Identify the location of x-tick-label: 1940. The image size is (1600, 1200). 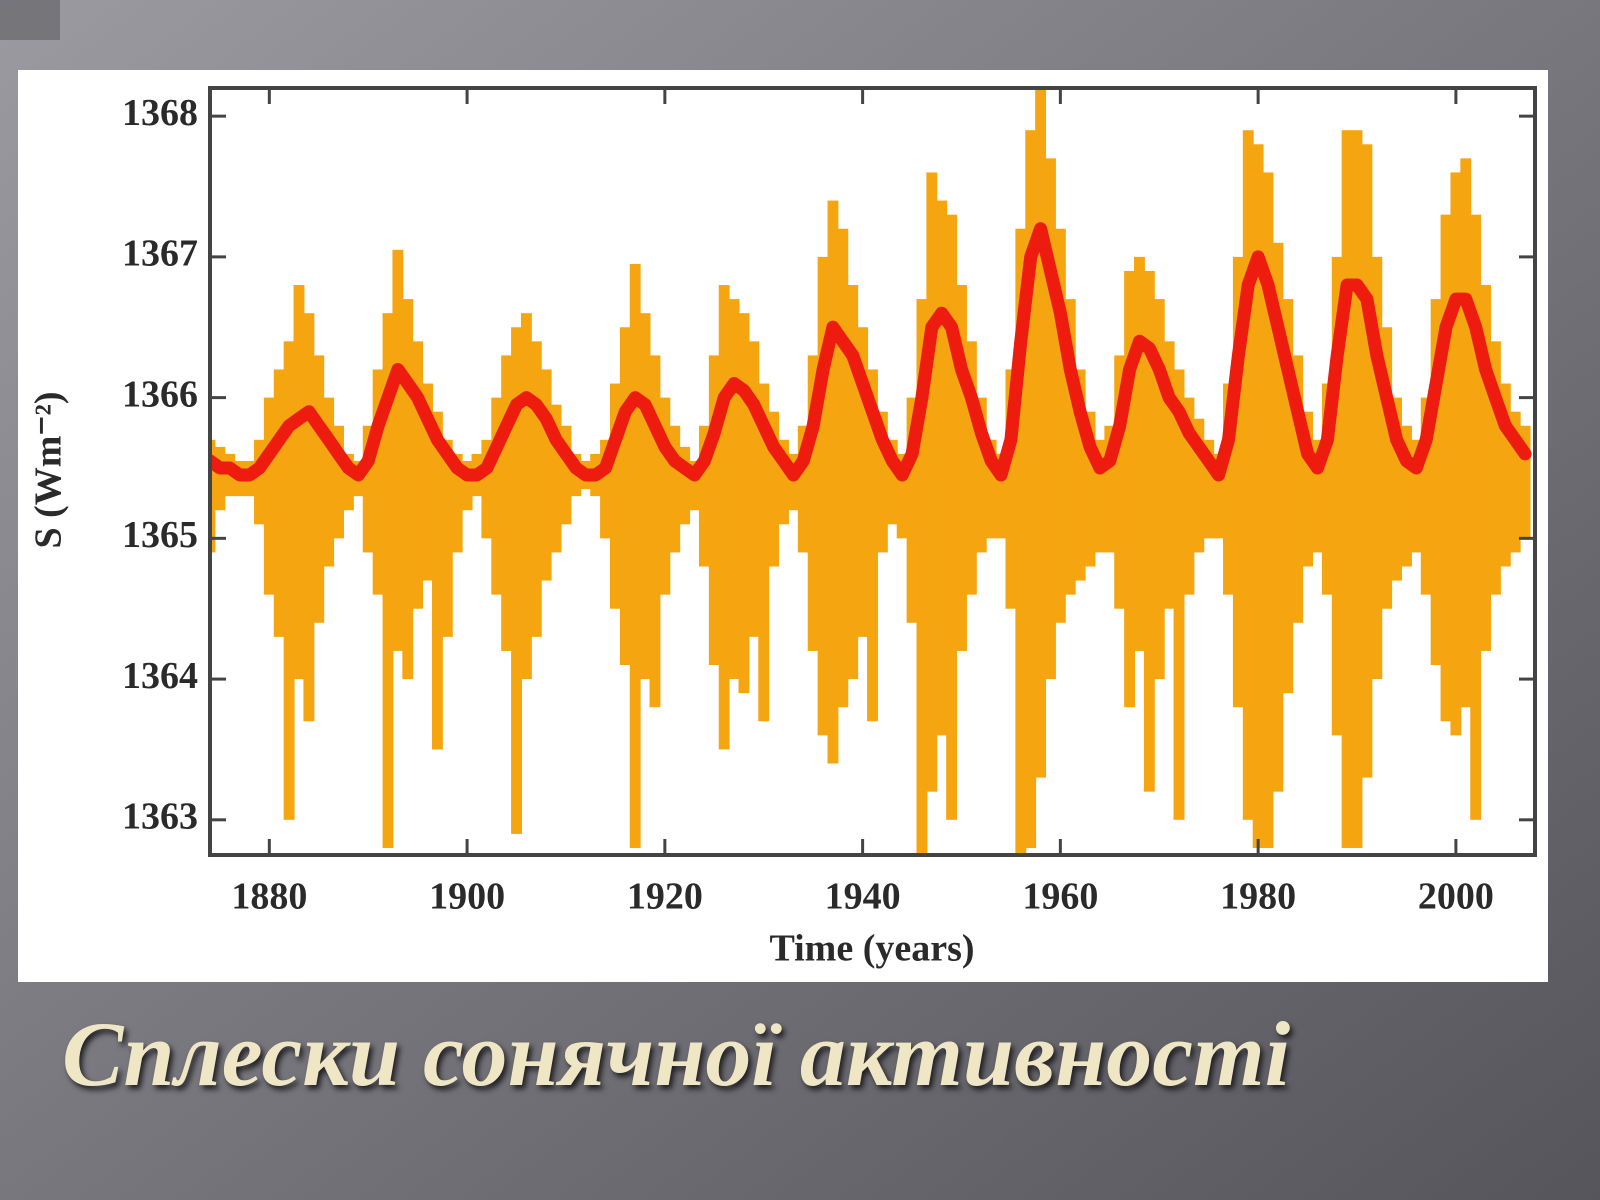
(863, 897).